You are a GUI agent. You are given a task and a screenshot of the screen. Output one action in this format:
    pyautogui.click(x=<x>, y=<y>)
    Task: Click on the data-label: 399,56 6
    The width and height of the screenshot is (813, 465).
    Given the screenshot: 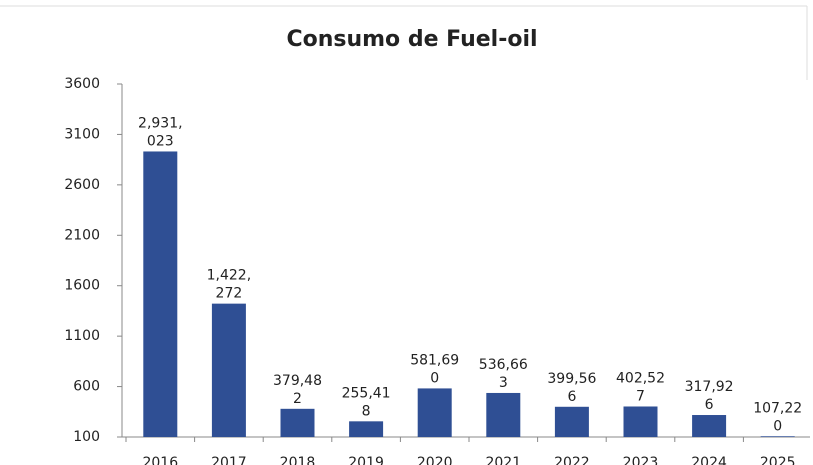 What is the action you would take?
    pyautogui.click(x=571, y=388)
    